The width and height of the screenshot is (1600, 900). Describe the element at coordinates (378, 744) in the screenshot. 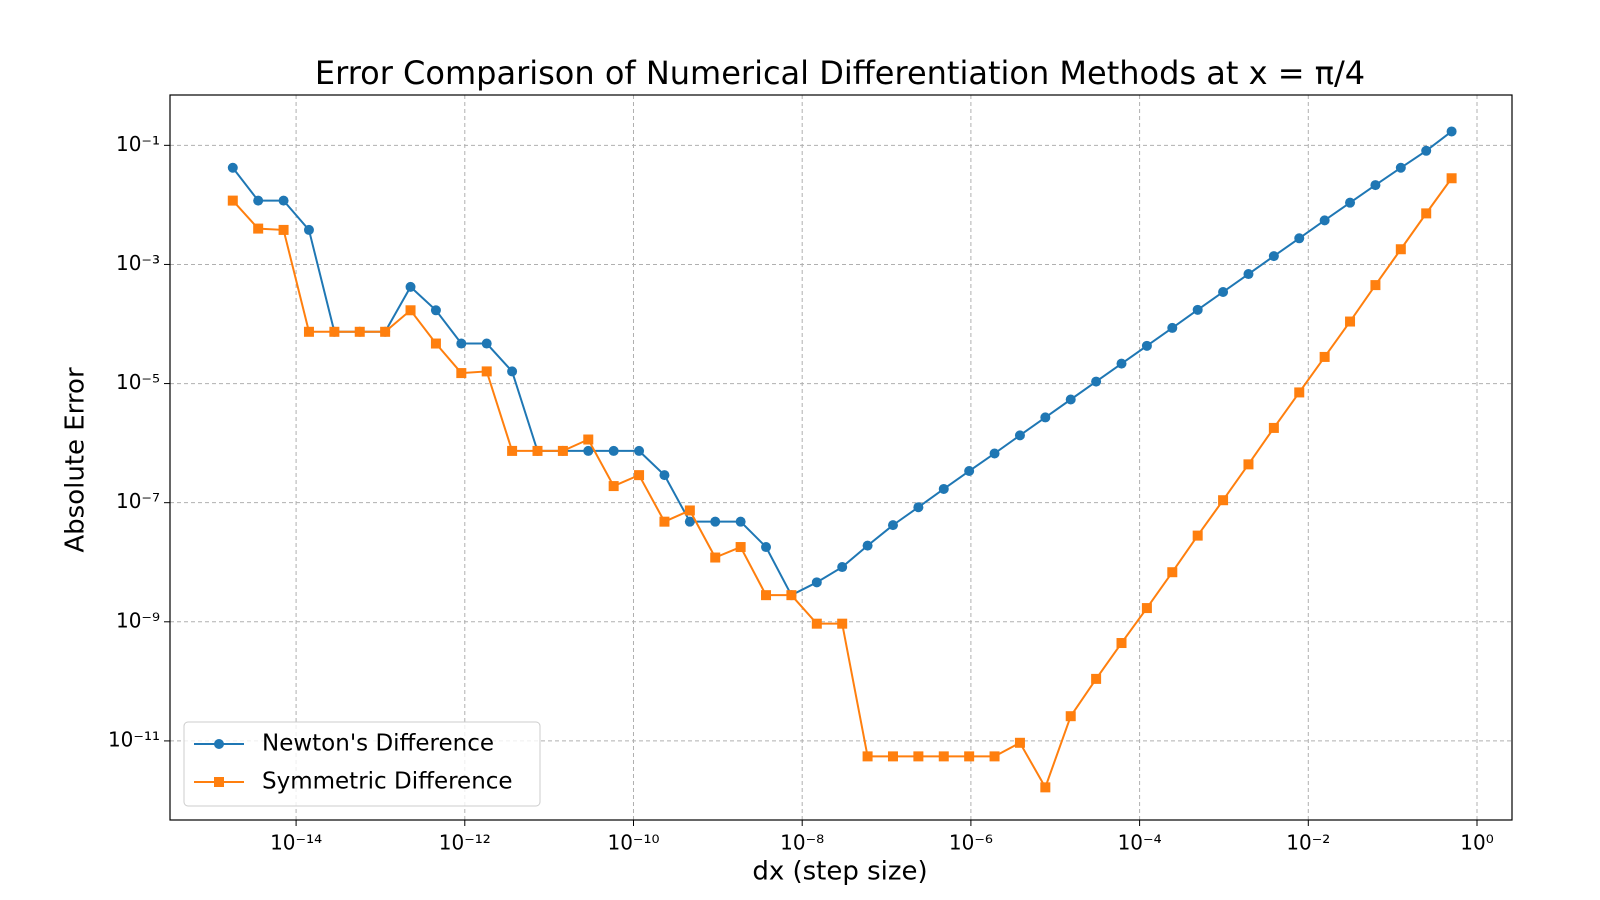

I see `legend-label: Newton's Difference` at that location.